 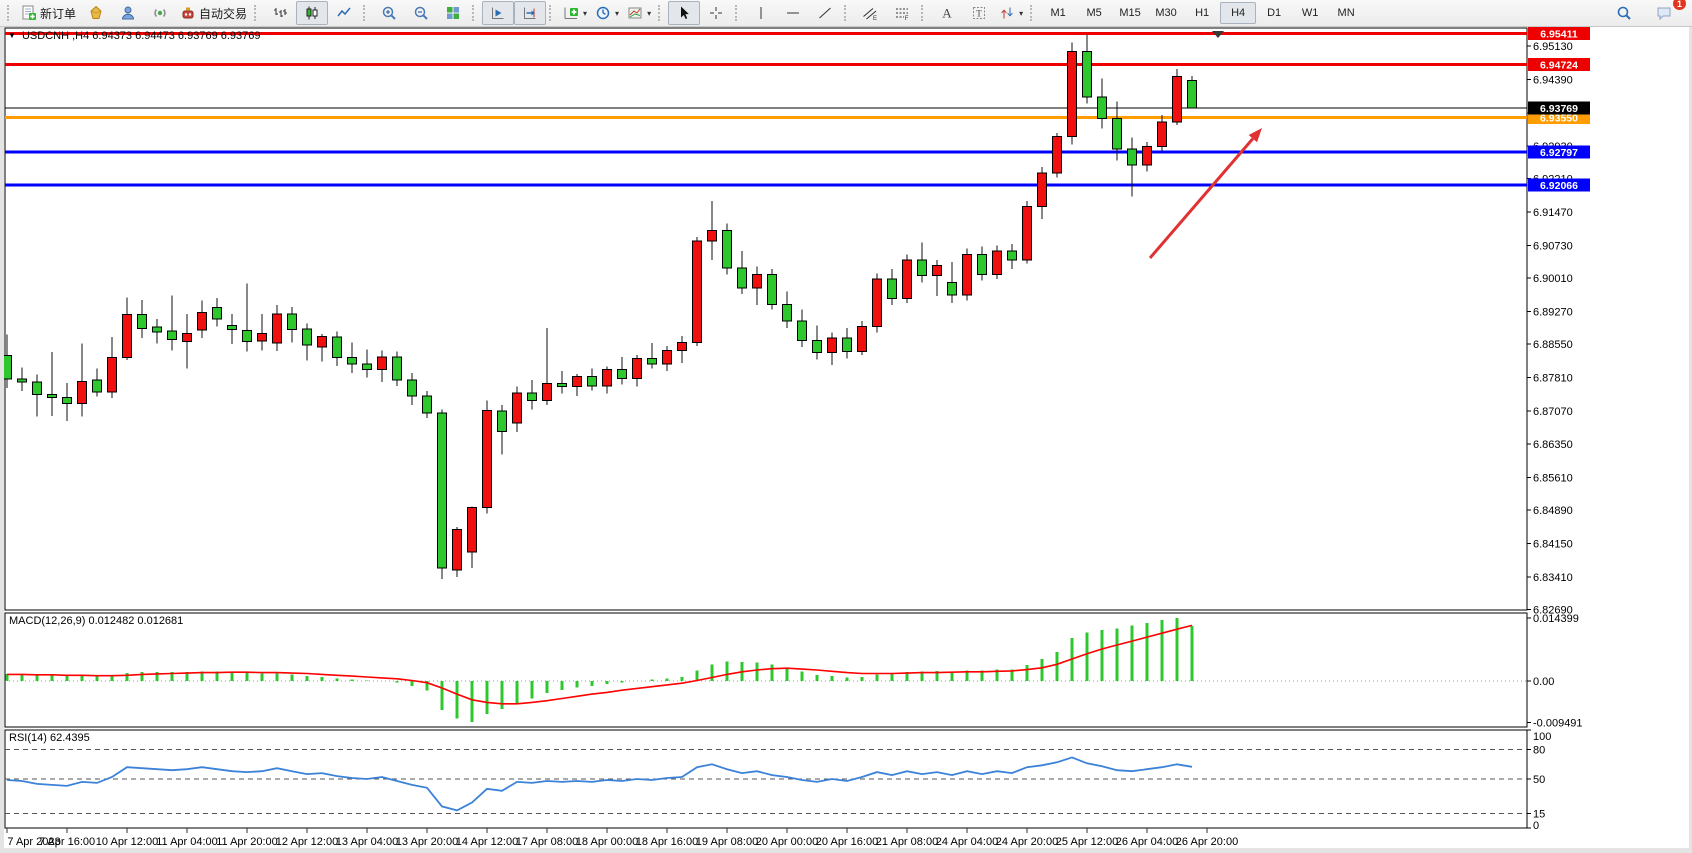 I want to click on trend-arrow-annotation, so click(x=1205, y=193).